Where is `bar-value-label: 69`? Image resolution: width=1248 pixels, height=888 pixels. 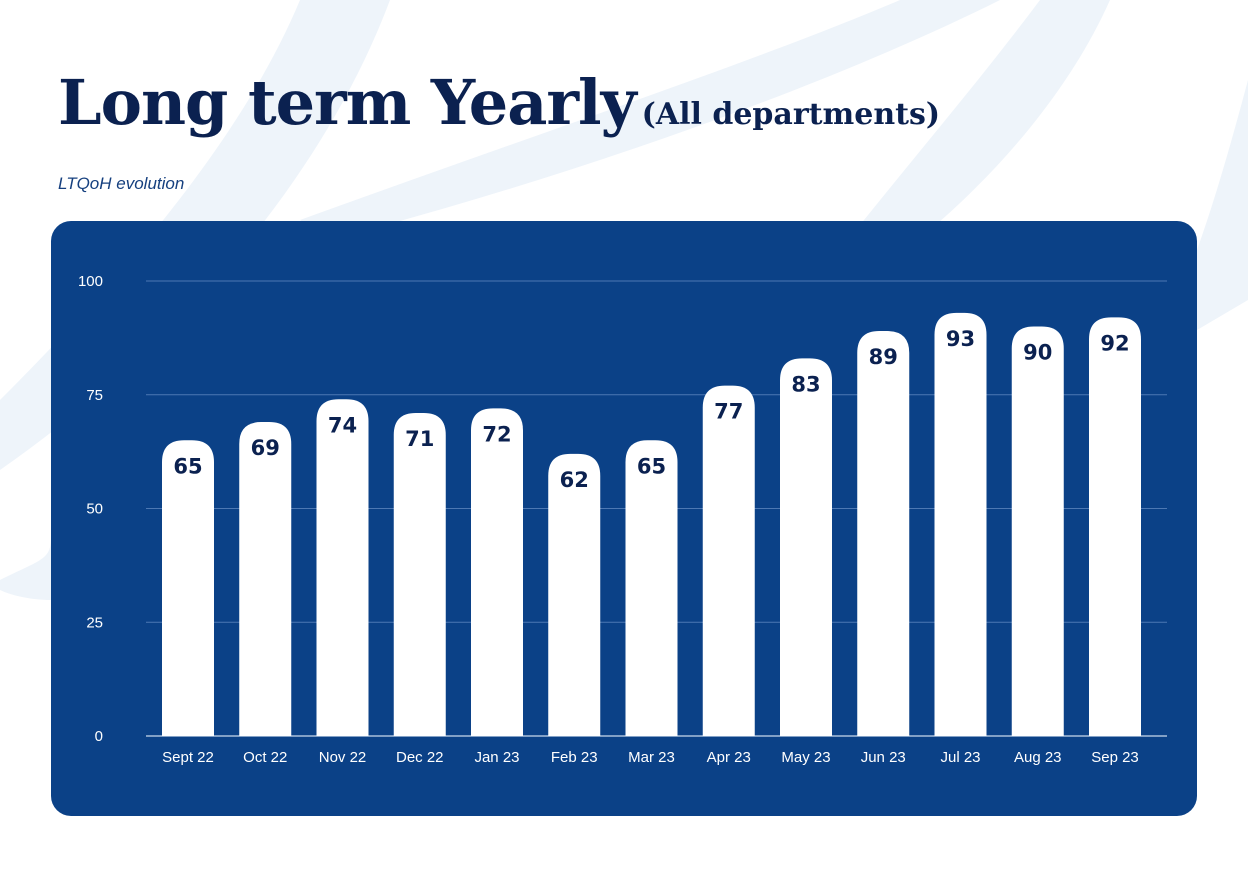 bar-value-label: 69 is located at coordinates (265, 448).